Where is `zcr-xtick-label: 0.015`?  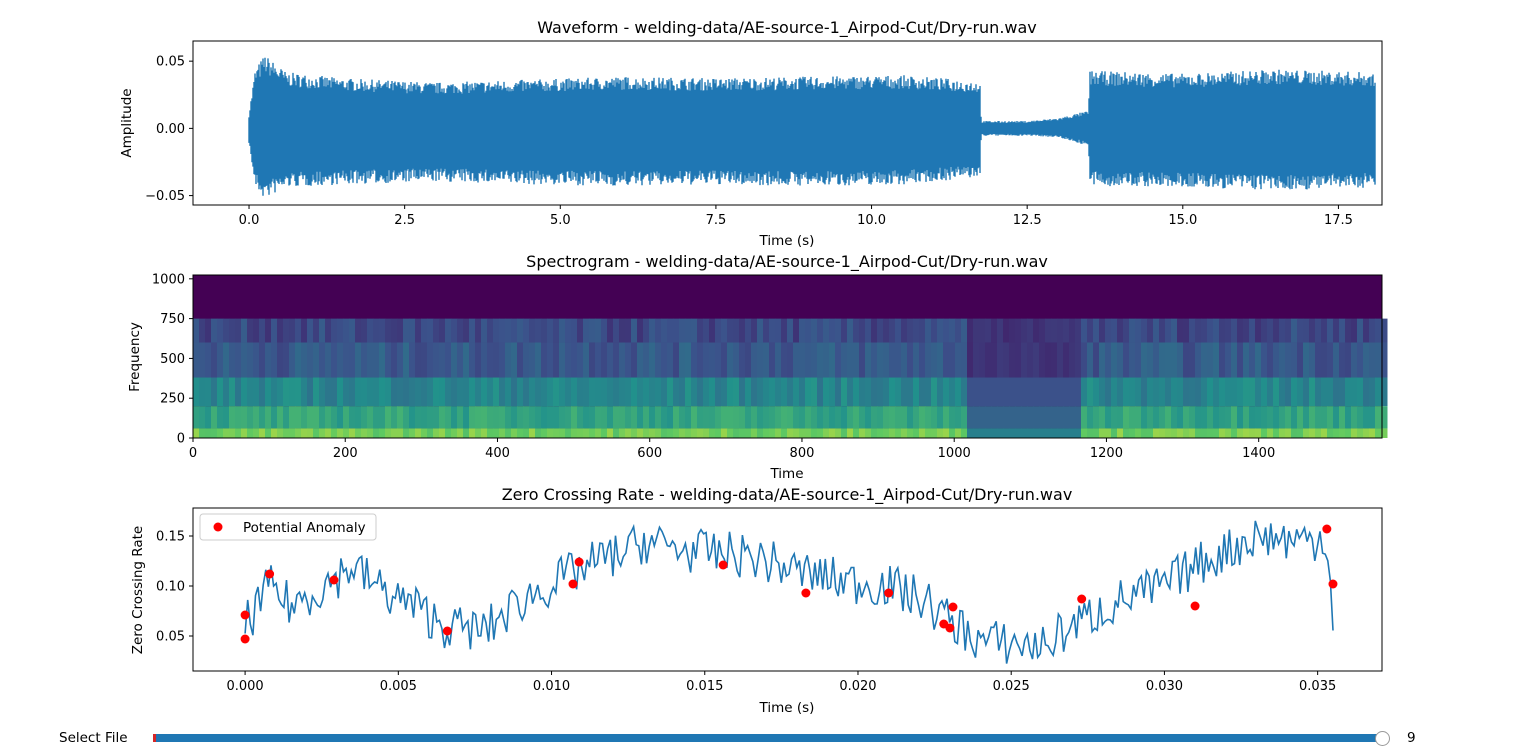
zcr-xtick-label: 0.015 is located at coordinates (704, 686).